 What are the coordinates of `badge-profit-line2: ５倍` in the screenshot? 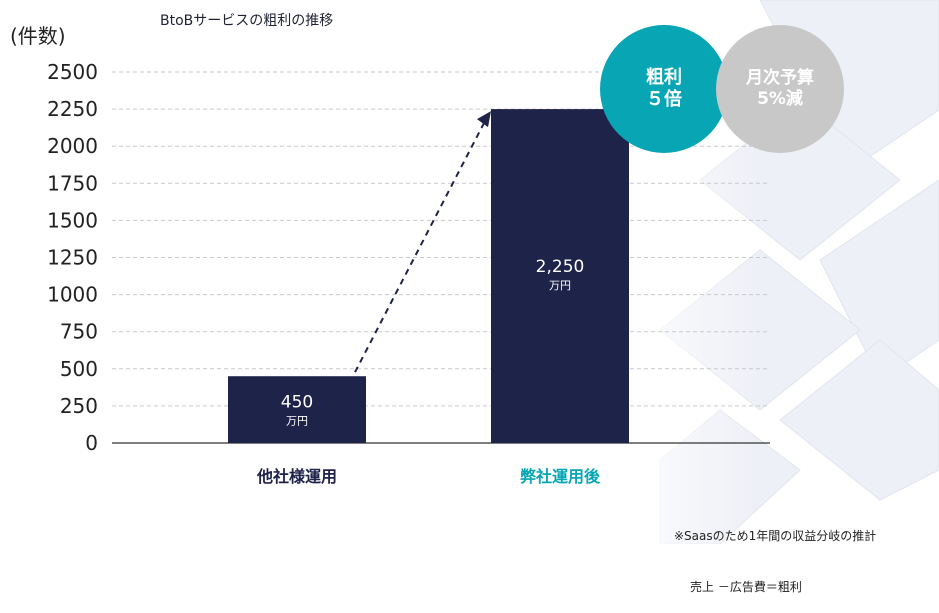 It's located at (664, 99).